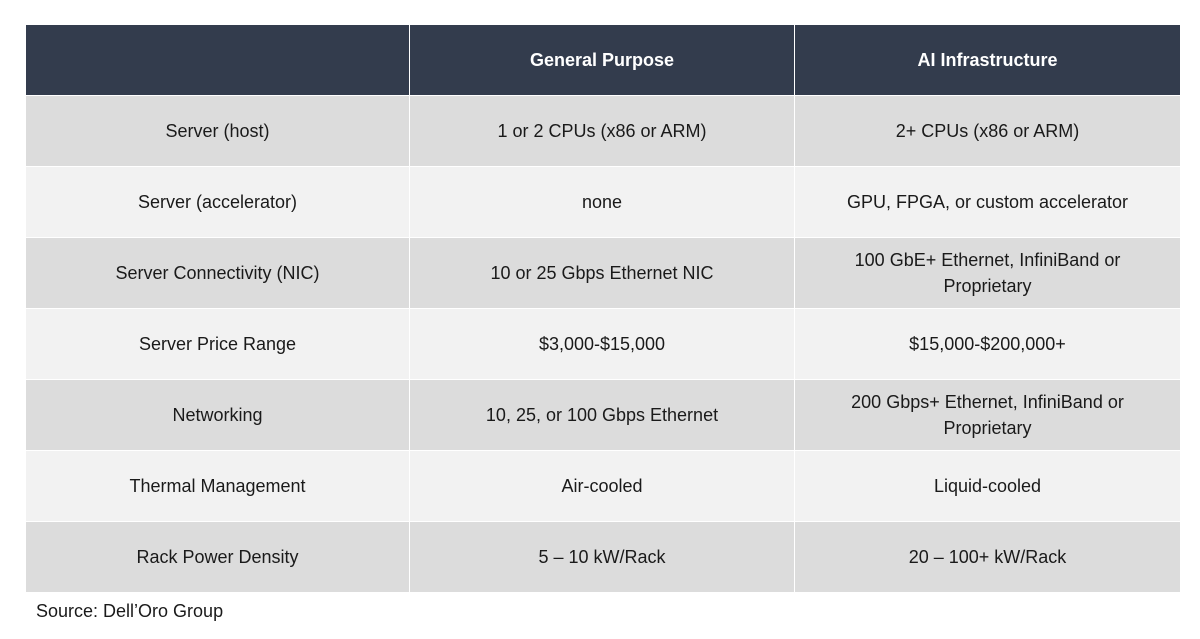  I want to click on table-cell: 5 – 10 kW/Rack, so click(602, 557).